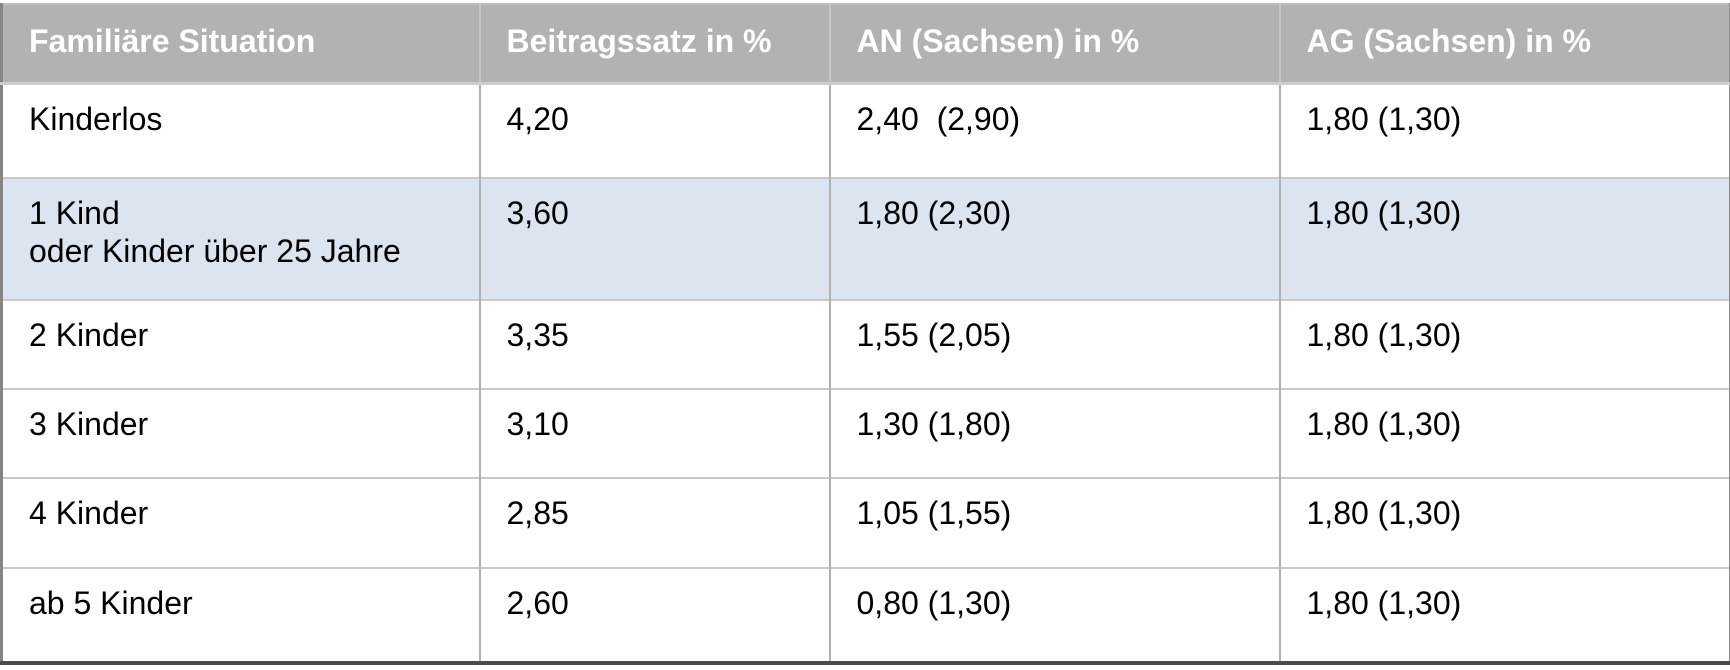  Describe the element at coordinates (240, 433) in the screenshot. I see `cell-familiaere-situation: 3 Kinder` at that location.